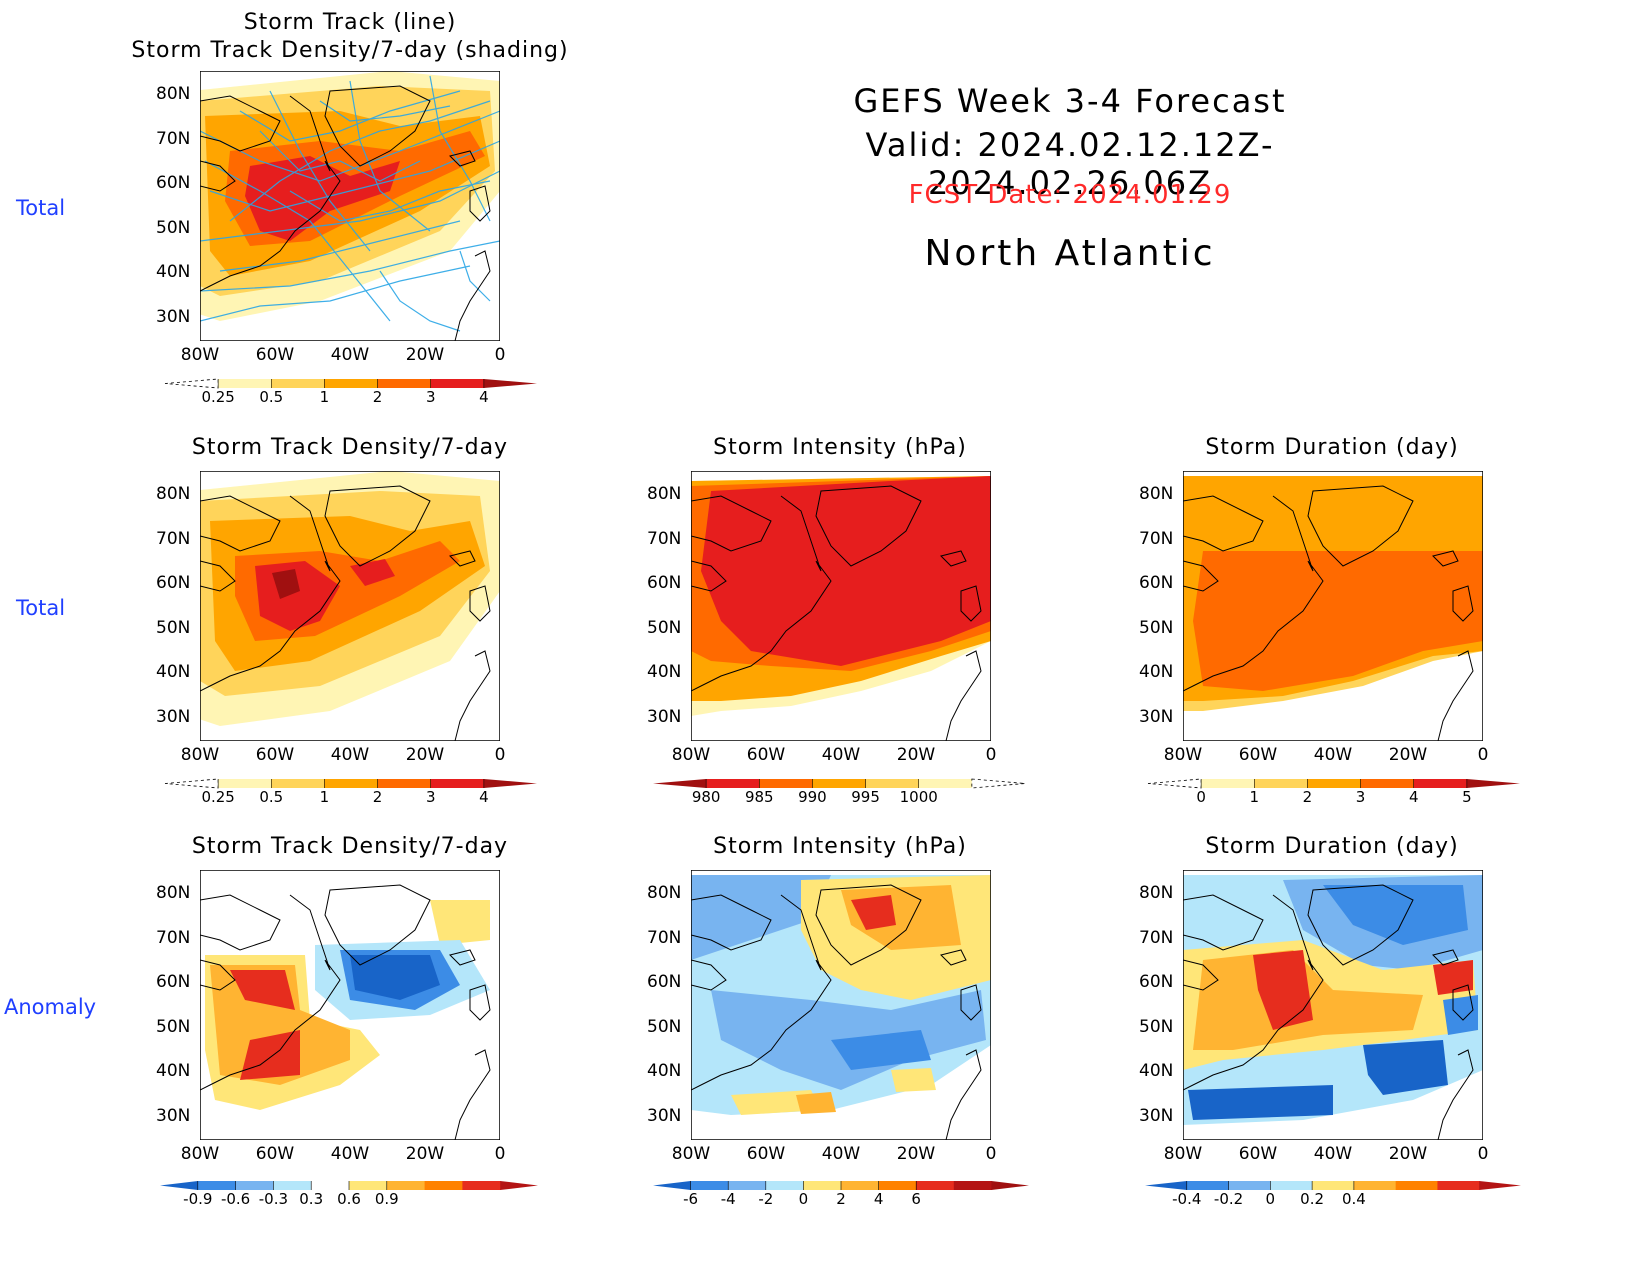  Describe the element at coordinates (322, 198) in the screenshot. I see `density-shading-peak` at that location.